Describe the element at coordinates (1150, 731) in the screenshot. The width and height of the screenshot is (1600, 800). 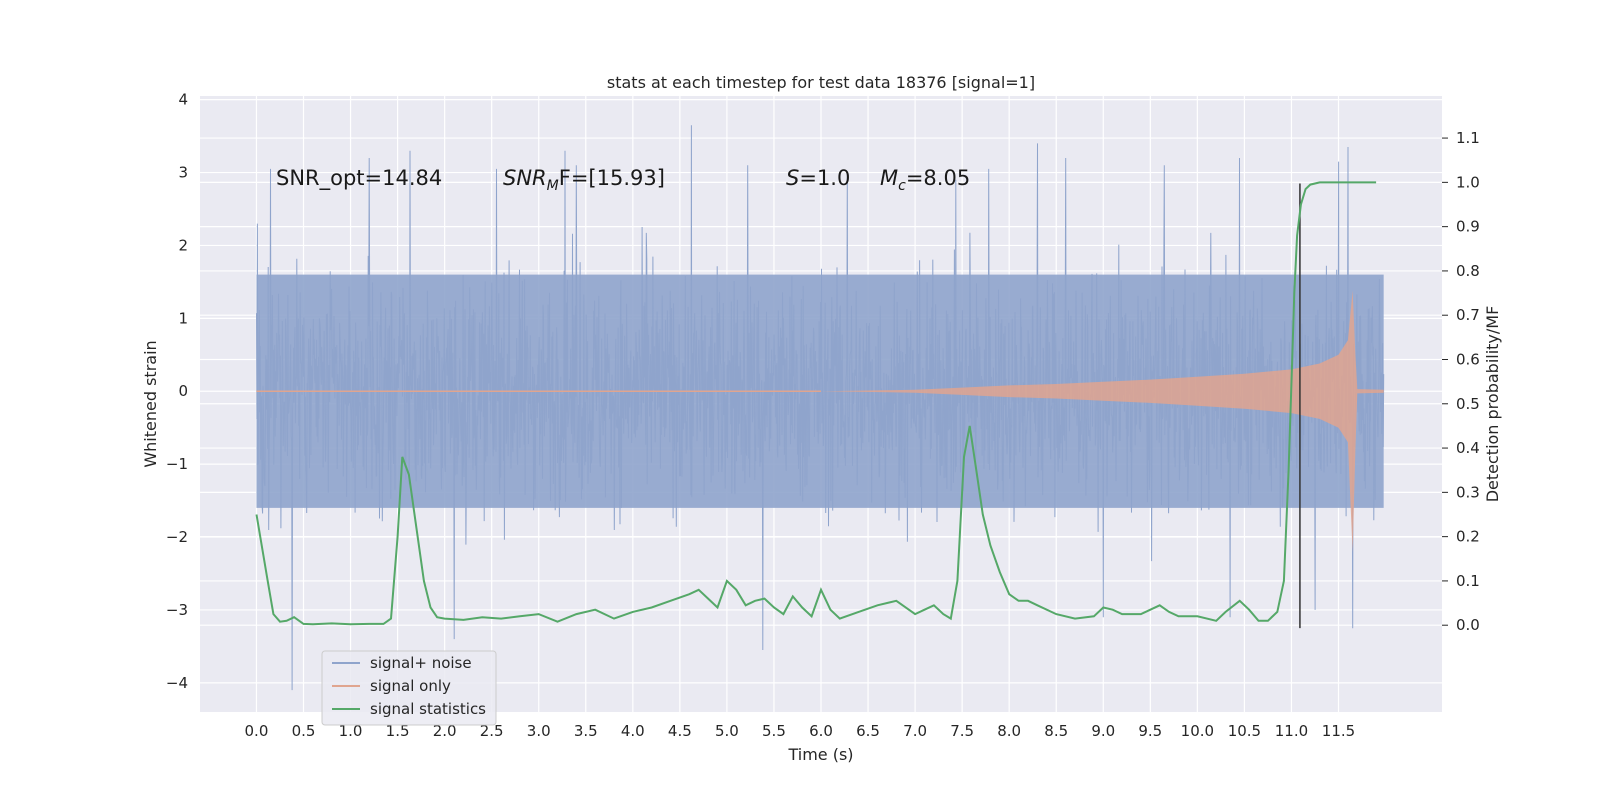
I see `x-tick-label: 9.5` at that location.